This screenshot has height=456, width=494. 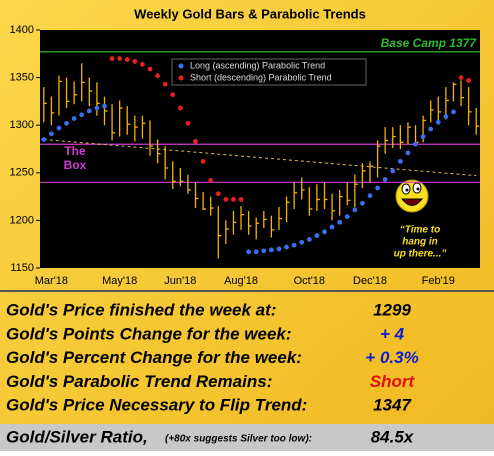 What do you see at coordinates (393, 436) in the screenshot?
I see `ratio-value: 84.5x` at bounding box center [393, 436].